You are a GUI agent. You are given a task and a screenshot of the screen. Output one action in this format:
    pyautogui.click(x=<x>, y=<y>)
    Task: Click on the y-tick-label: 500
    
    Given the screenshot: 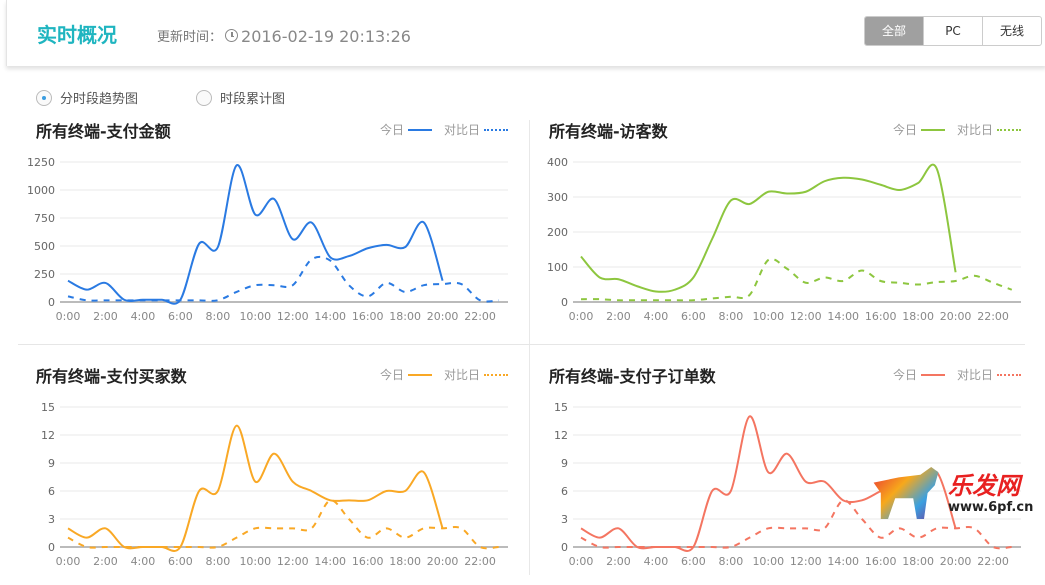 What is the action you would take?
    pyautogui.click(x=44, y=246)
    